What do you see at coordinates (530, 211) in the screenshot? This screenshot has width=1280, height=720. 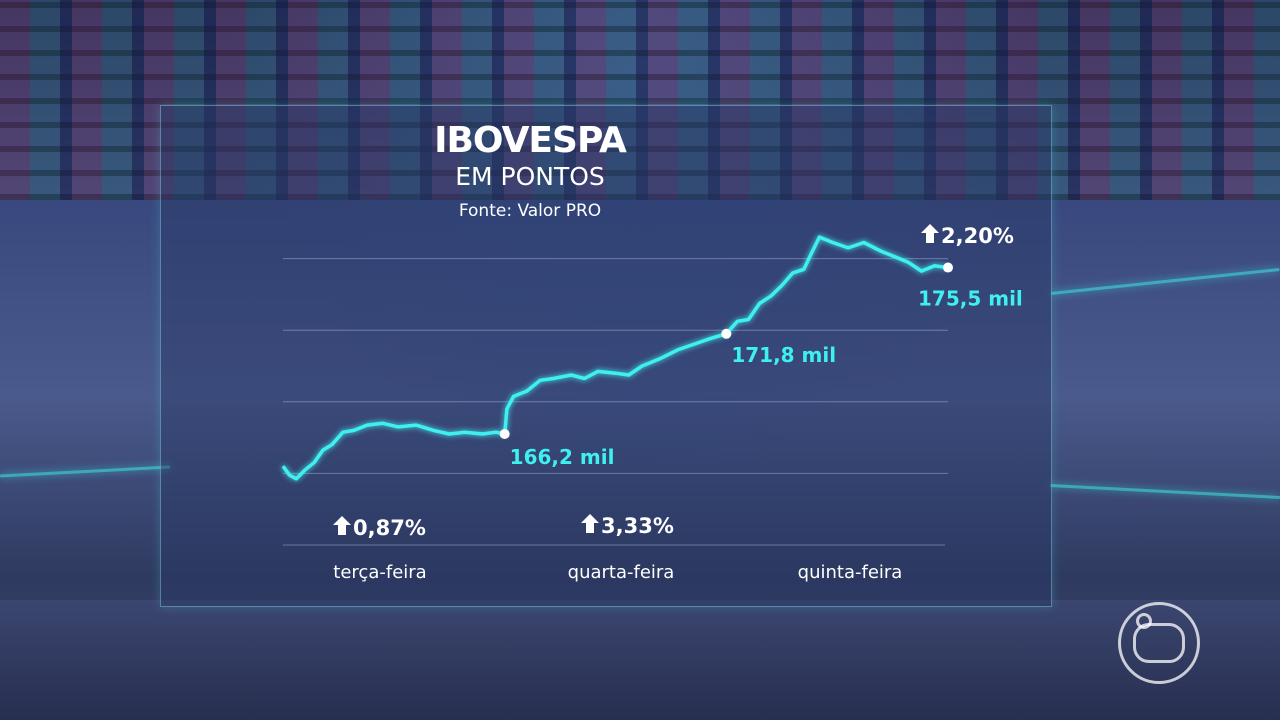 I see `chart-source: Fonte: Valor PRO` at bounding box center [530, 211].